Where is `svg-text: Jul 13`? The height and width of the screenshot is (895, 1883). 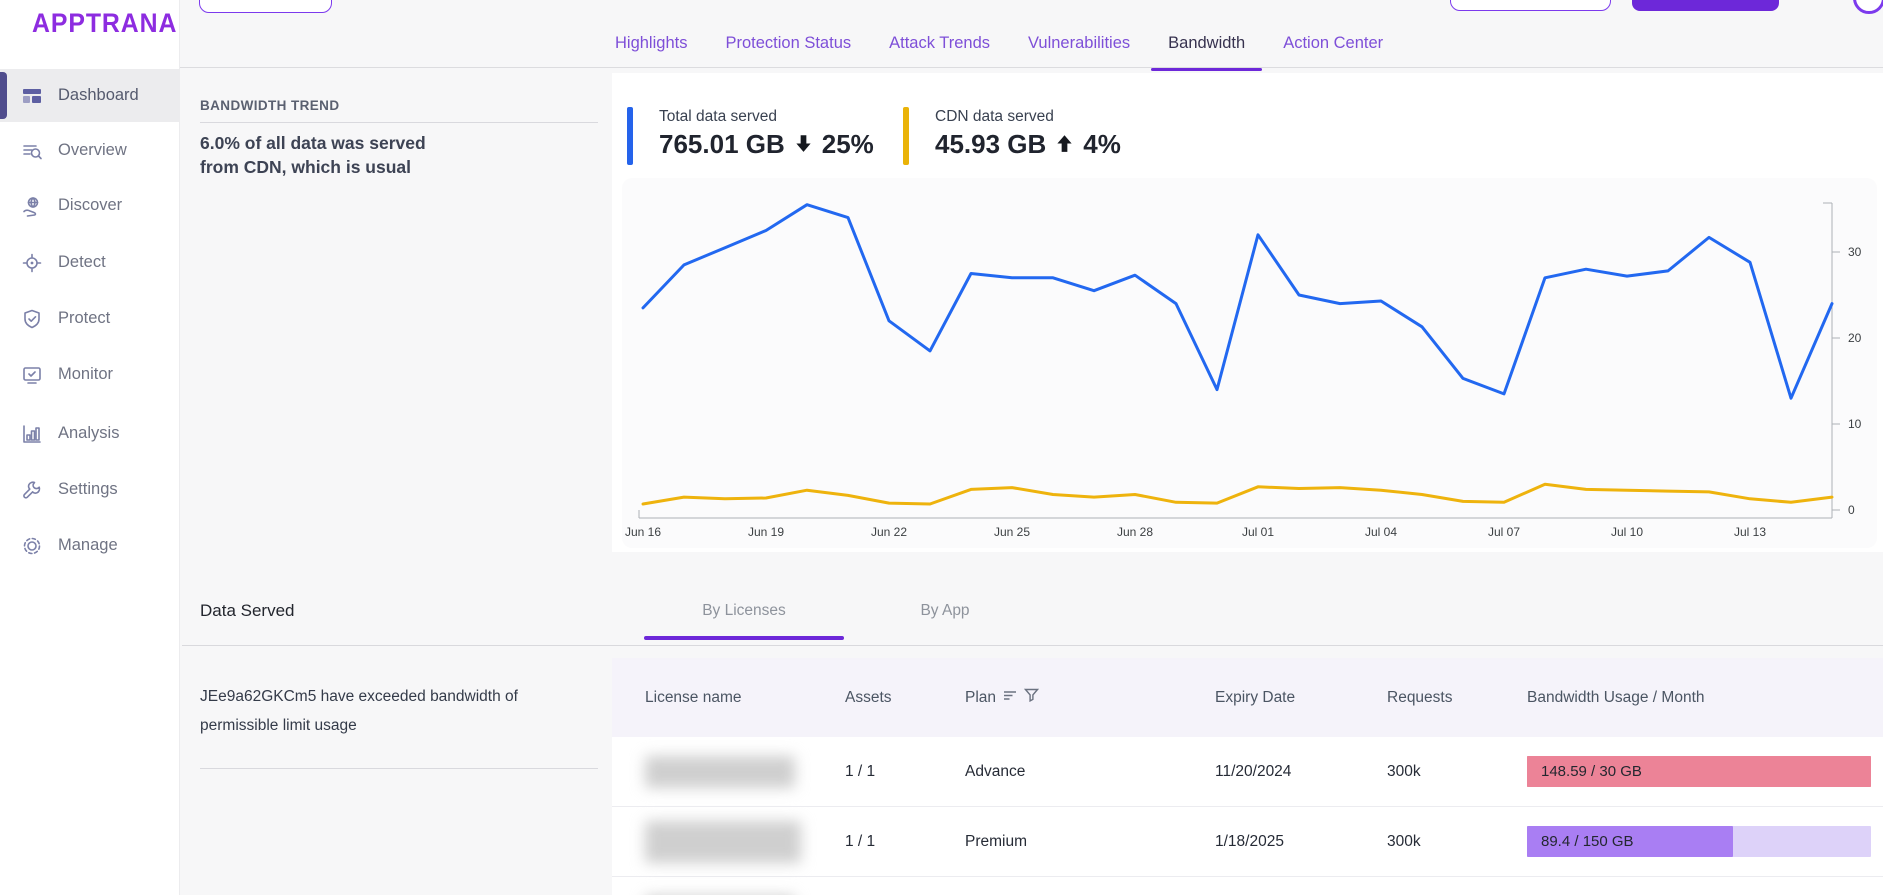
svg-text: Jul 13 is located at coordinates (1750, 532).